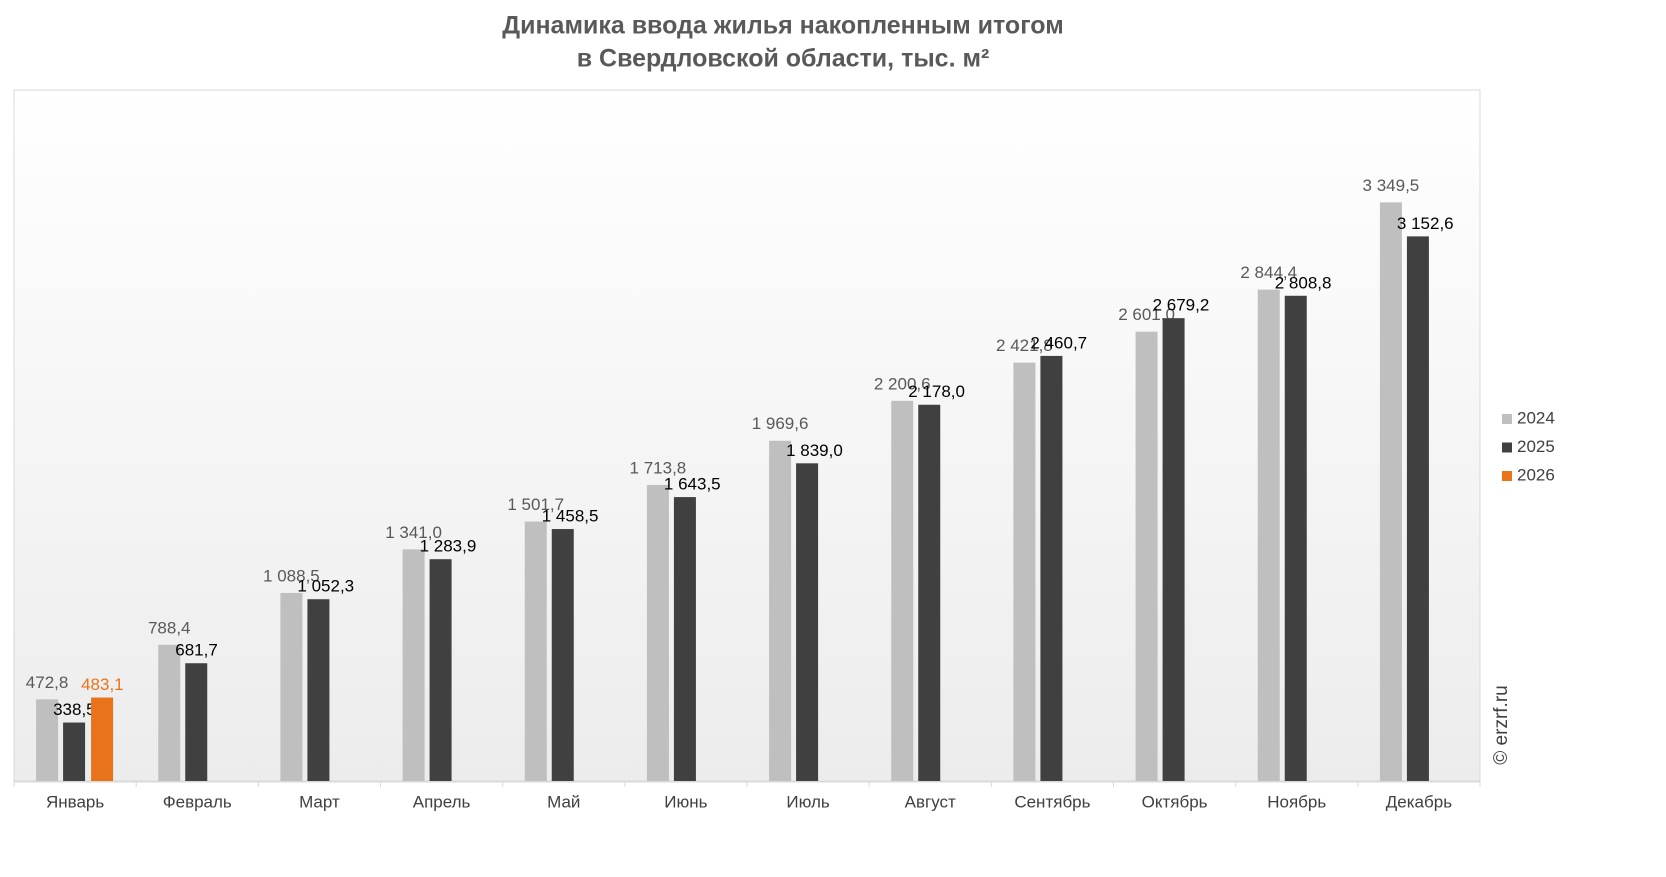 The image size is (1666, 877). I want to click on x-tick-label: Ноябрь, so click(1296, 801).